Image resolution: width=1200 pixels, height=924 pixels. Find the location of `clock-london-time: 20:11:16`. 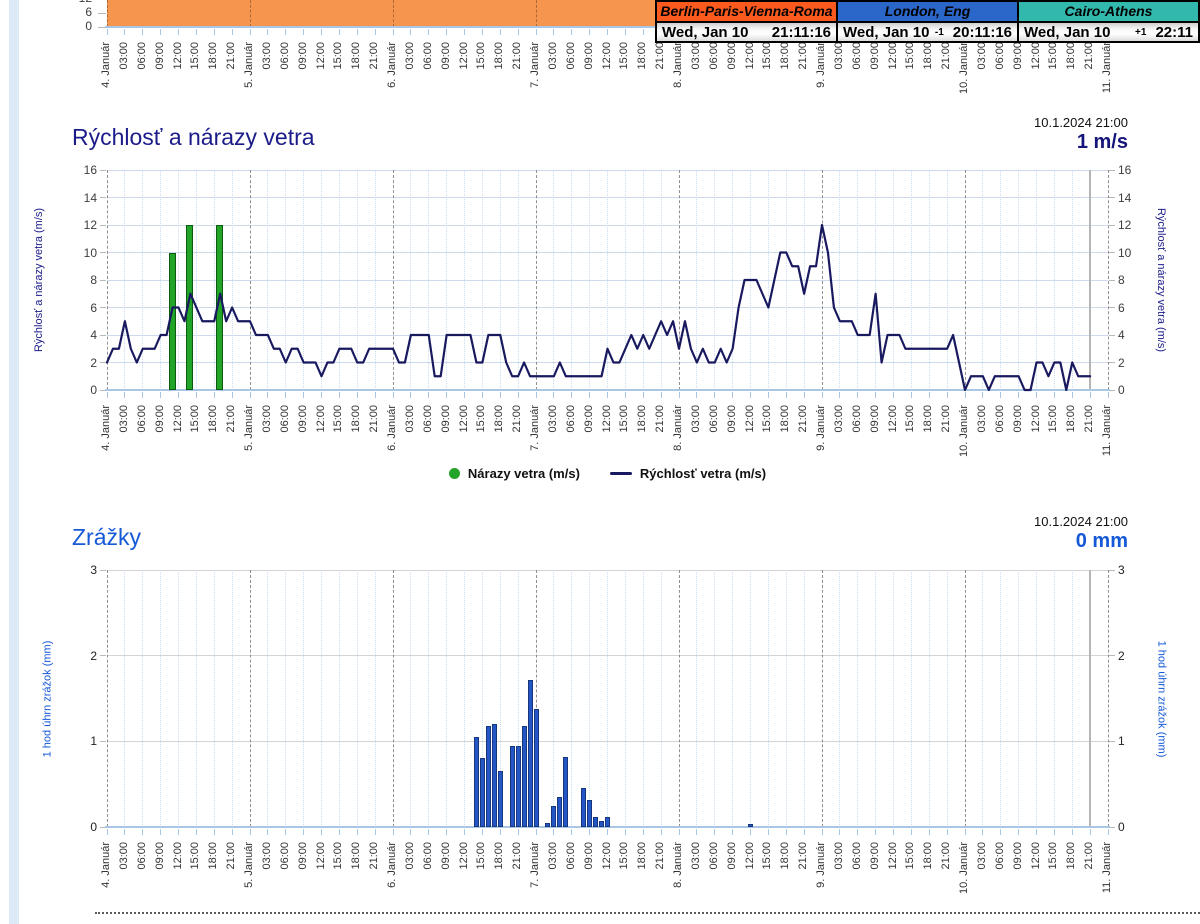

clock-london-time: 20:11:16 is located at coordinates (982, 32).